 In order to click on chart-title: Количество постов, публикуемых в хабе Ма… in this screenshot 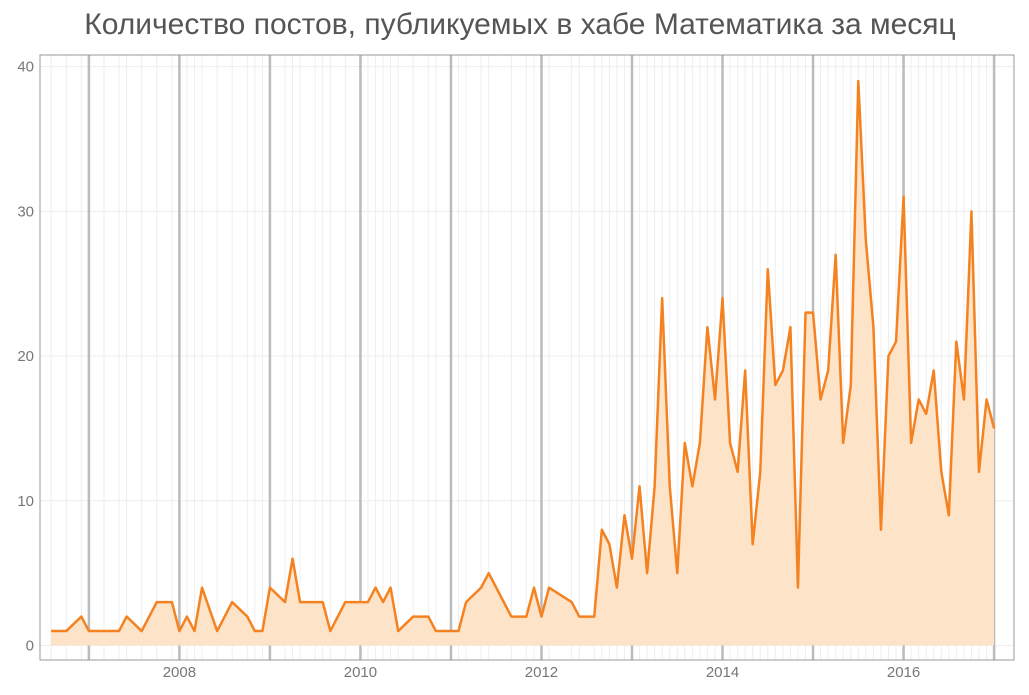, I will do `click(519, 24)`.